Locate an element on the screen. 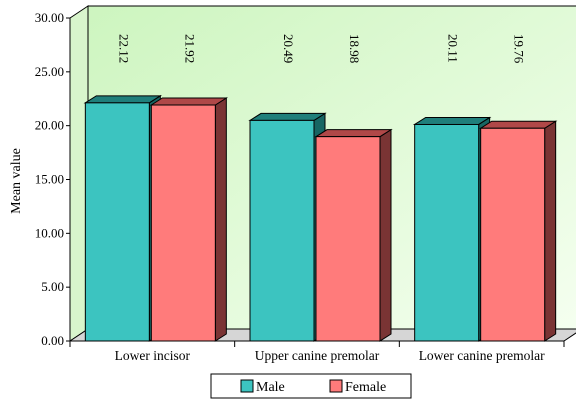 Image resolution: width=576 pixels, height=400 pixels. legend: Male Female is located at coordinates (311, 386).